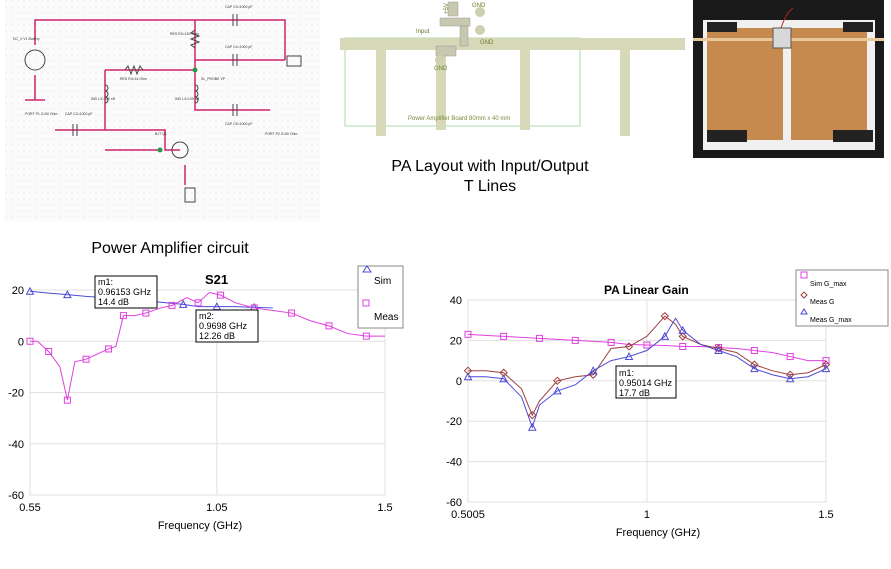  I want to click on svg-text: 0.95014 GHz, so click(646, 383).